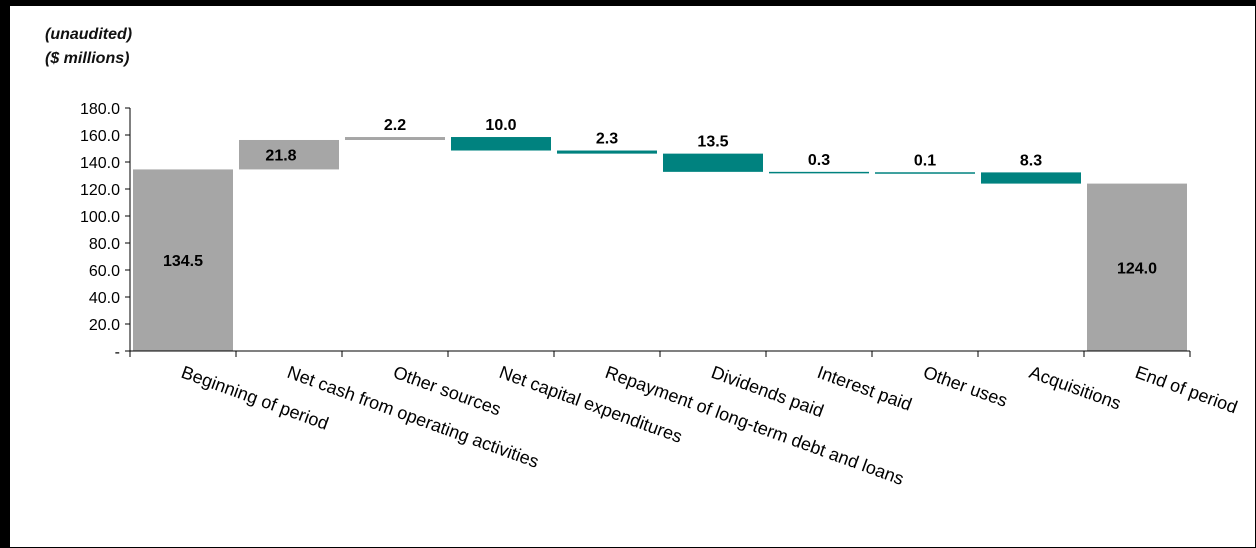 This screenshot has height=548, width=1256. What do you see at coordinates (89, 34) in the screenshot?
I see `unaudited-note: (unaudited)` at bounding box center [89, 34].